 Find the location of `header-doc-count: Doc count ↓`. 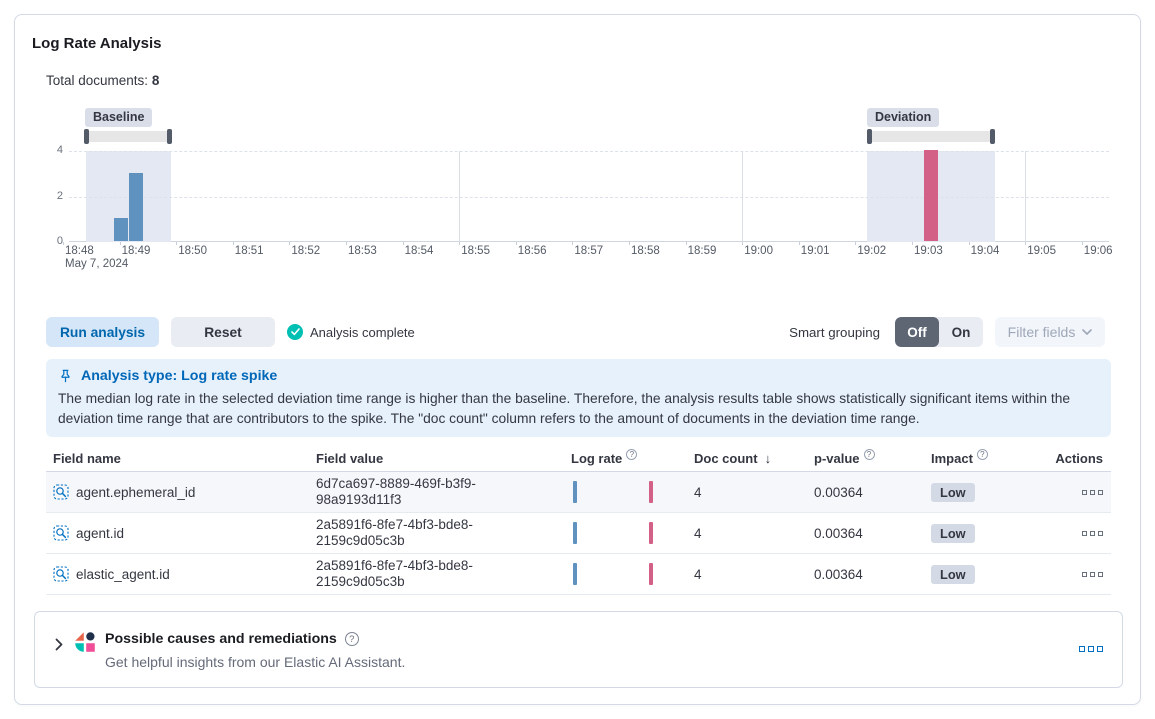

header-doc-count: Doc count ↓ is located at coordinates (733, 458).